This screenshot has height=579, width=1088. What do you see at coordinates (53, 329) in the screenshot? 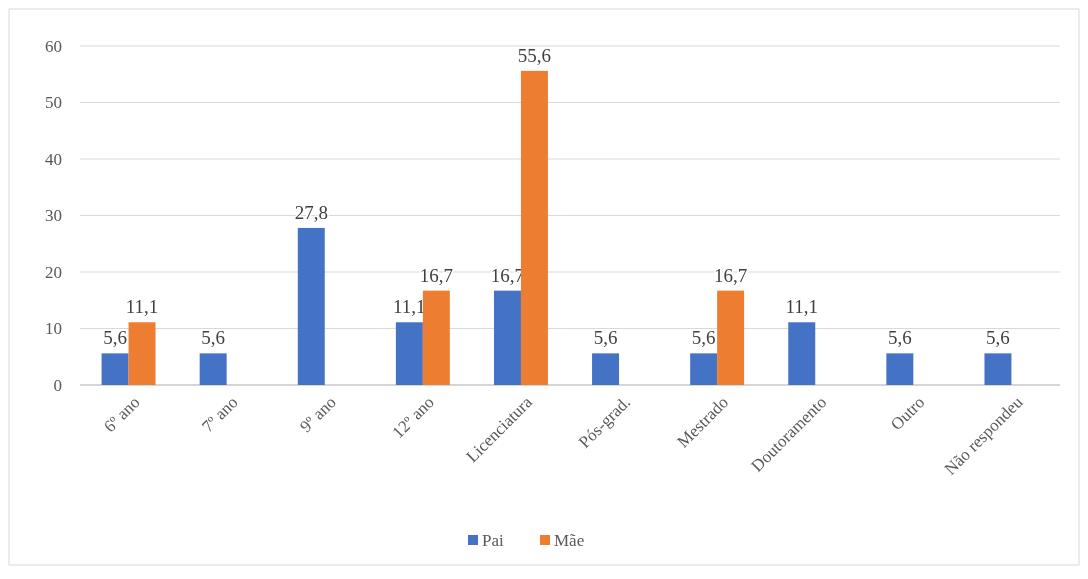
I see `y-tick-label: 10` at bounding box center [53, 329].